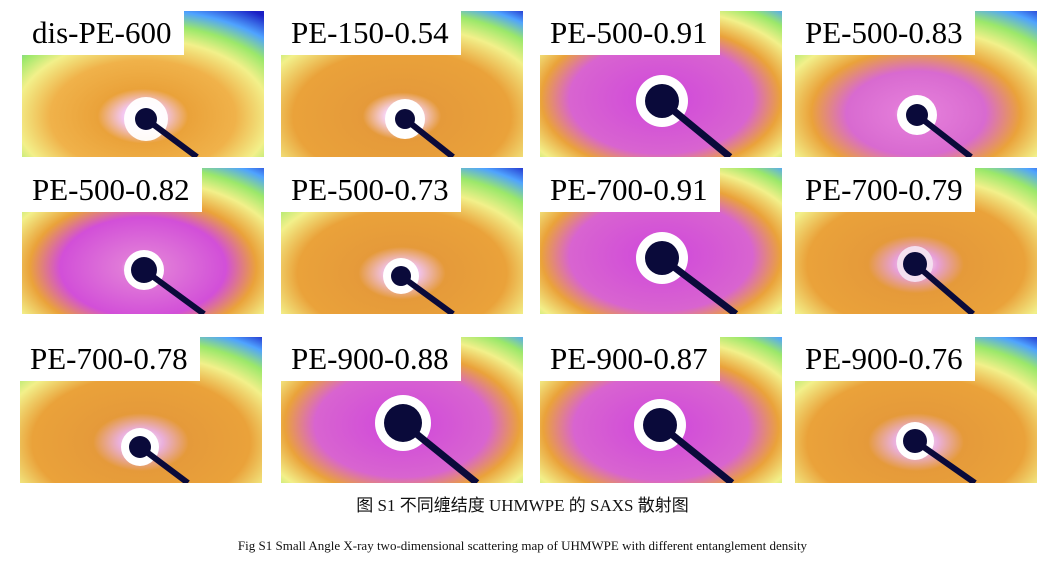 This screenshot has height=570, width=1045. I want to click on sample-label: PE-150-0.54, so click(371, 33).